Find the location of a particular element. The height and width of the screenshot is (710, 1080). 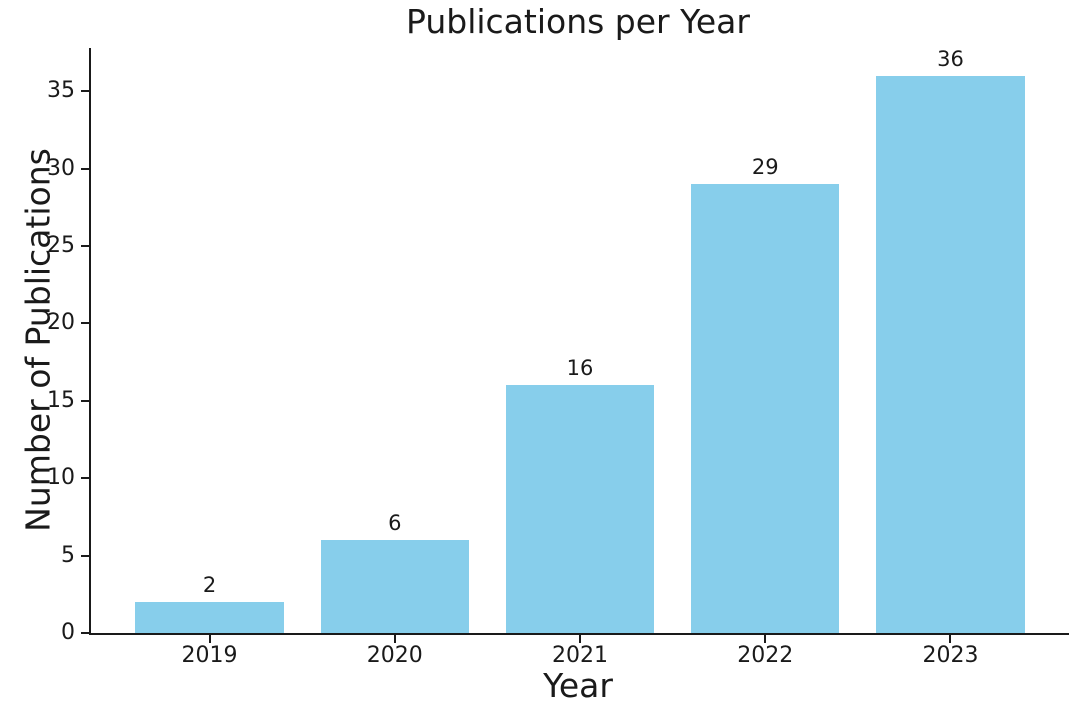

y-tick-label: 0 is located at coordinates (68, 632).